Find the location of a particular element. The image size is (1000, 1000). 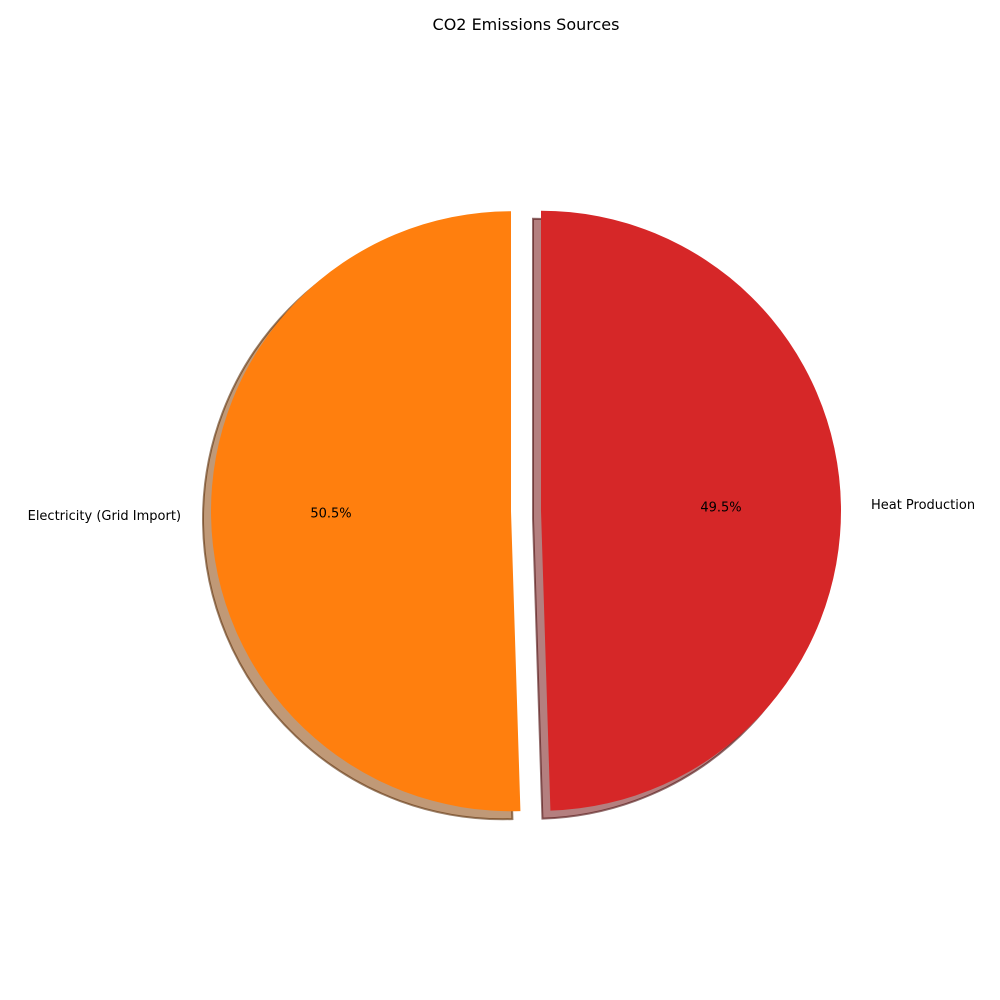

percent-label-0: 50.5% is located at coordinates (330, 514).